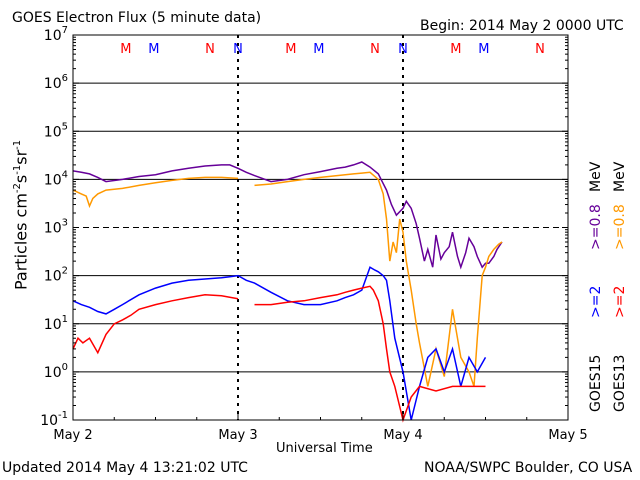 Image resolution: width=640 pixels, height=480 pixels. Describe the element at coordinates (620, 227) in the screenshot. I see `legend-goes13-ge08: >=0.8` at that location.